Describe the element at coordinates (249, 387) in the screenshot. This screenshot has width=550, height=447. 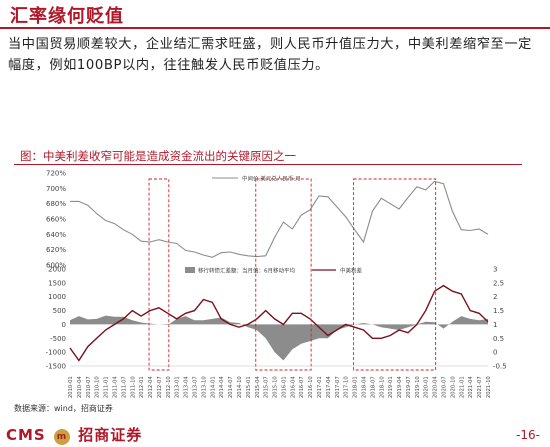
I see `x-tick-label: 2015-01` at that location.